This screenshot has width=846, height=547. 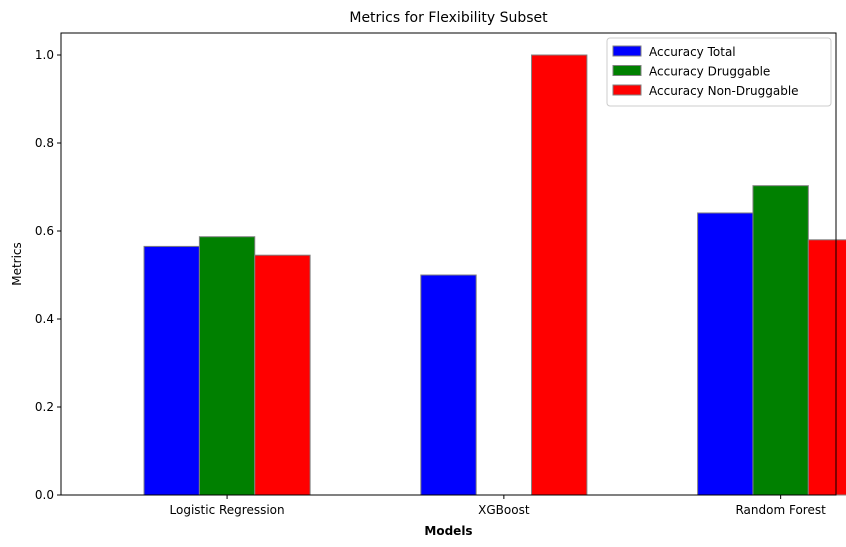 I want to click on y-tick-label: 0.4, so click(x=44, y=319).